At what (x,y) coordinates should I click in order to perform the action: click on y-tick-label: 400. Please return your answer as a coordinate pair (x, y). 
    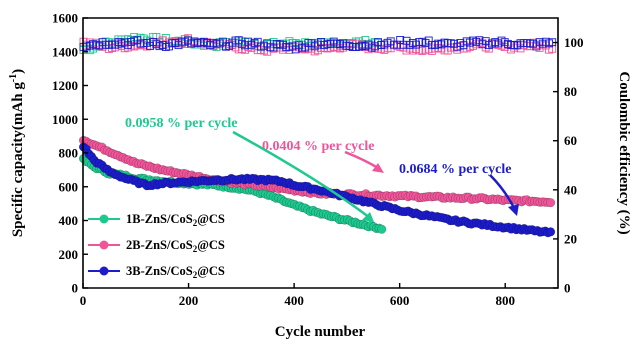
    Looking at the image, I should click on (69, 220).